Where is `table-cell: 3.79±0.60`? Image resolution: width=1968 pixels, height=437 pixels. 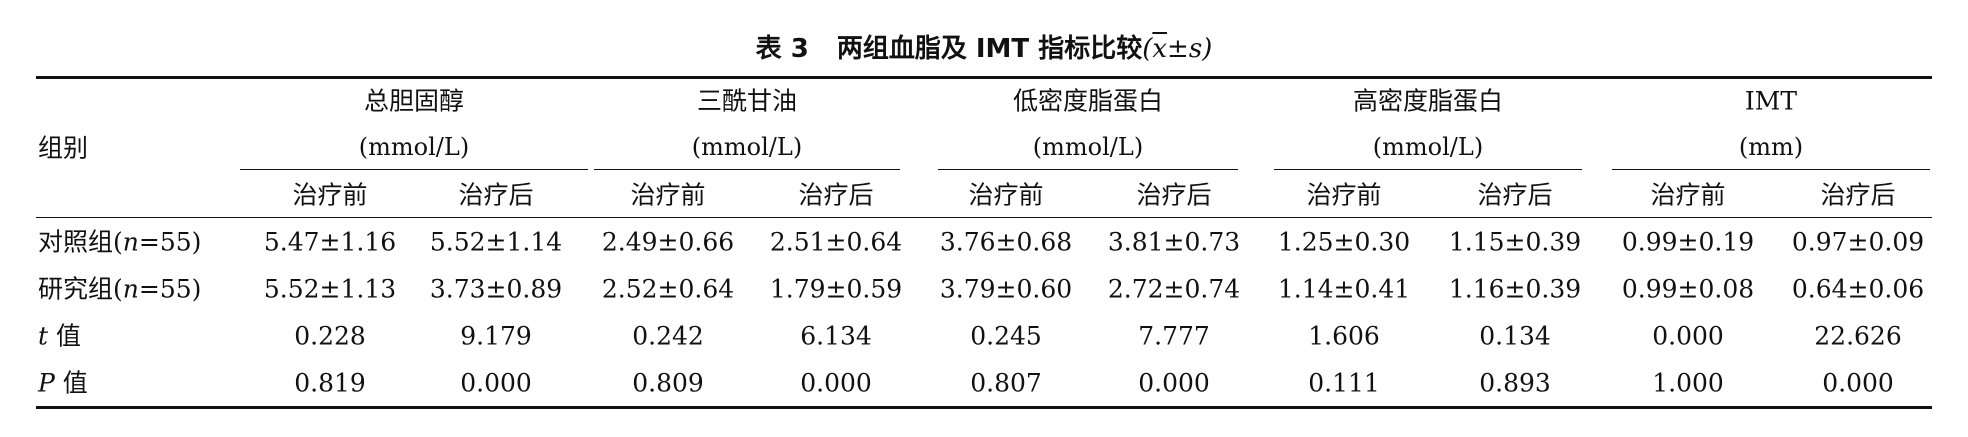 table-cell: 3.79±0.60 is located at coordinates (1006, 289).